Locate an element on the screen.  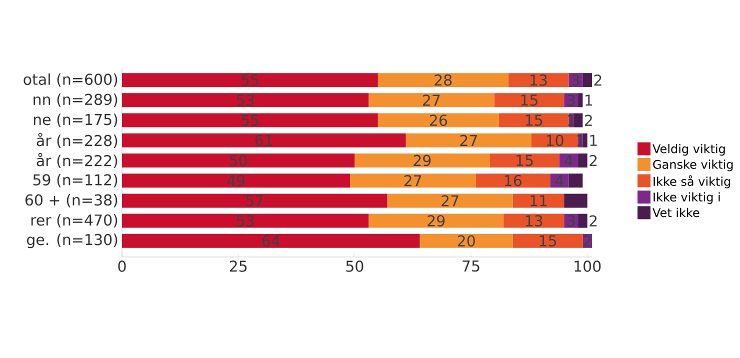
data-label: 20 is located at coordinates (466, 241).